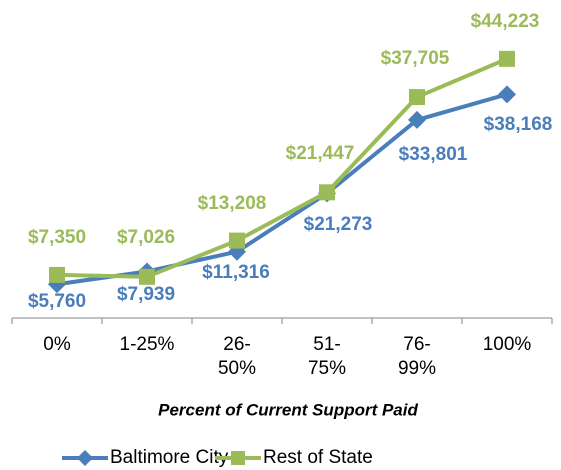 The image size is (561, 470). What do you see at coordinates (505, 21) in the screenshot?
I see `data-label: $44,223` at bounding box center [505, 21].